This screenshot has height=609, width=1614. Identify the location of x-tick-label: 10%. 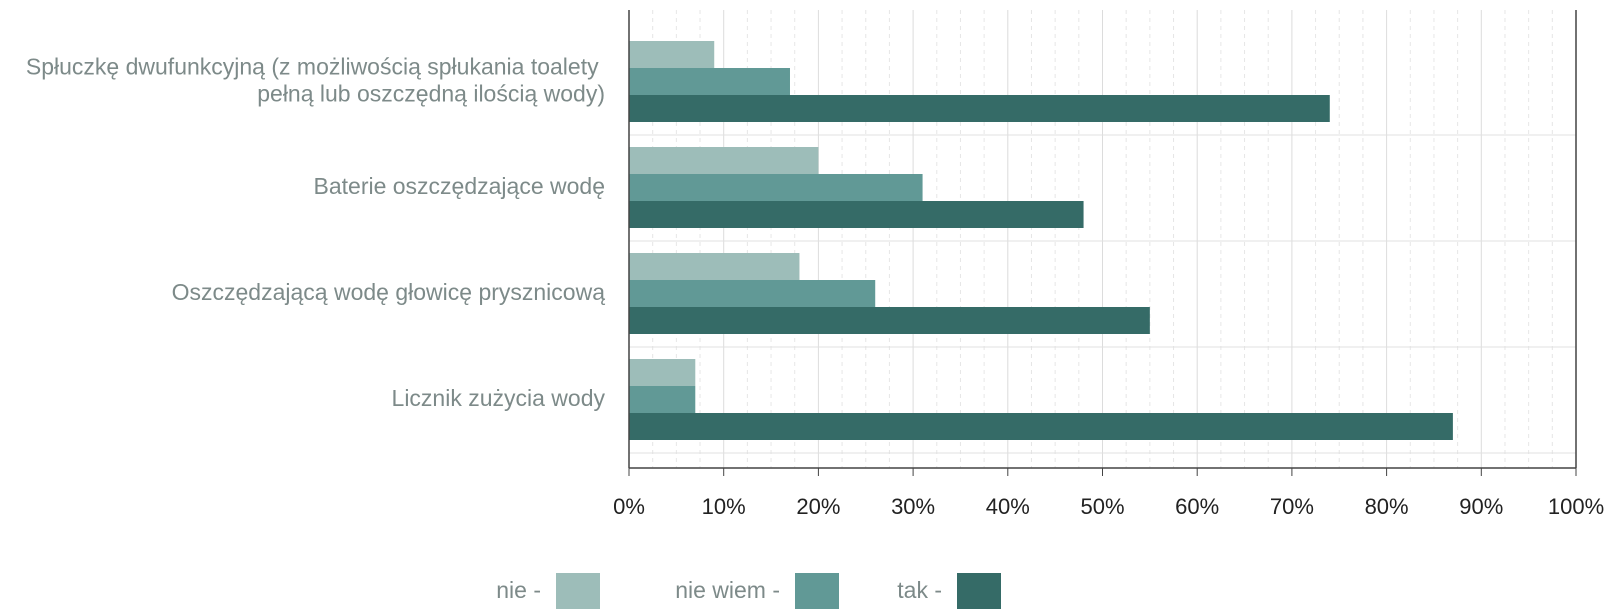
(724, 506).